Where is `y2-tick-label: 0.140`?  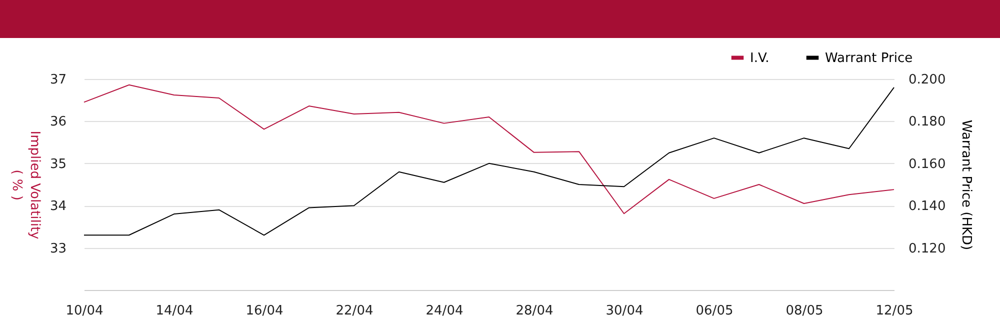 y2-tick-label: 0.140 is located at coordinates (927, 206).